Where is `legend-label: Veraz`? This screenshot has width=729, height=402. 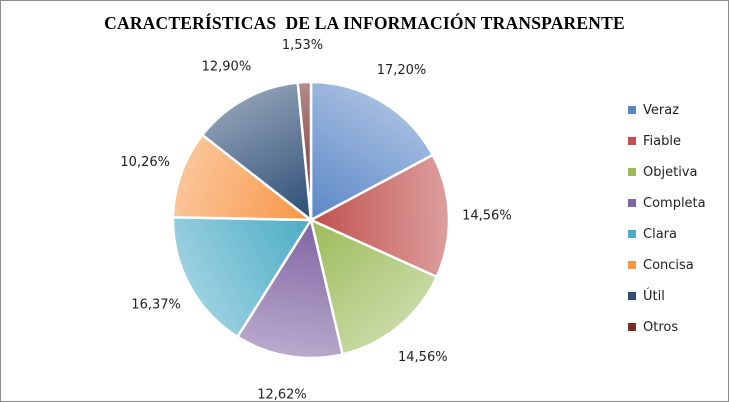 legend-label: Veraz is located at coordinates (661, 110).